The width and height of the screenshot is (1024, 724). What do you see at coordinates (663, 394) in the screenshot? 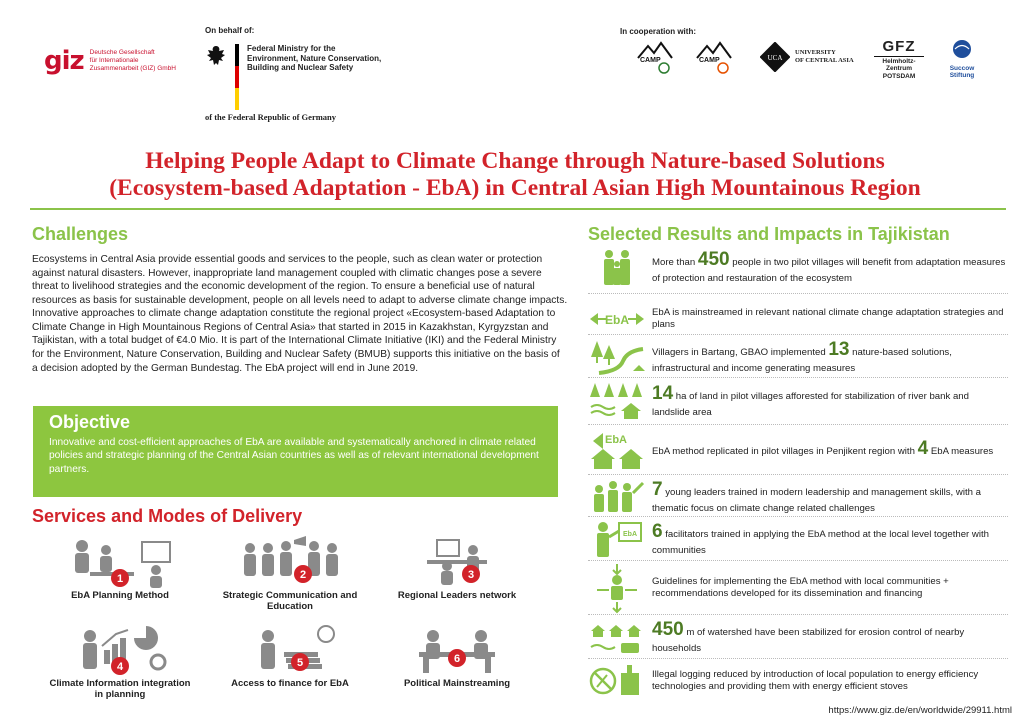
I see `result-number: 14` at bounding box center [663, 394].